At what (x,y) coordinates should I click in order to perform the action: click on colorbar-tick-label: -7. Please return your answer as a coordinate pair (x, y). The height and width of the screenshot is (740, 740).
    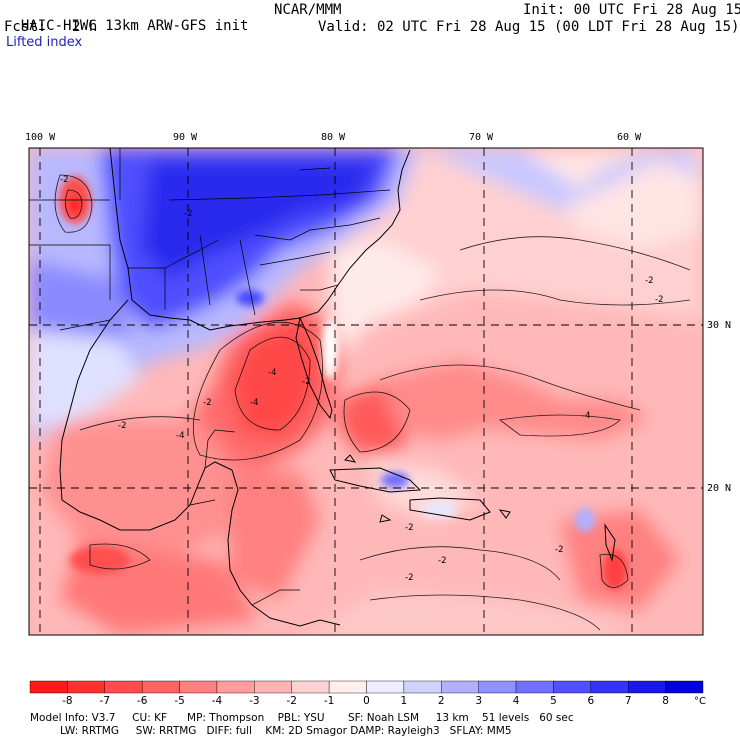
    Looking at the image, I should click on (105, 701).